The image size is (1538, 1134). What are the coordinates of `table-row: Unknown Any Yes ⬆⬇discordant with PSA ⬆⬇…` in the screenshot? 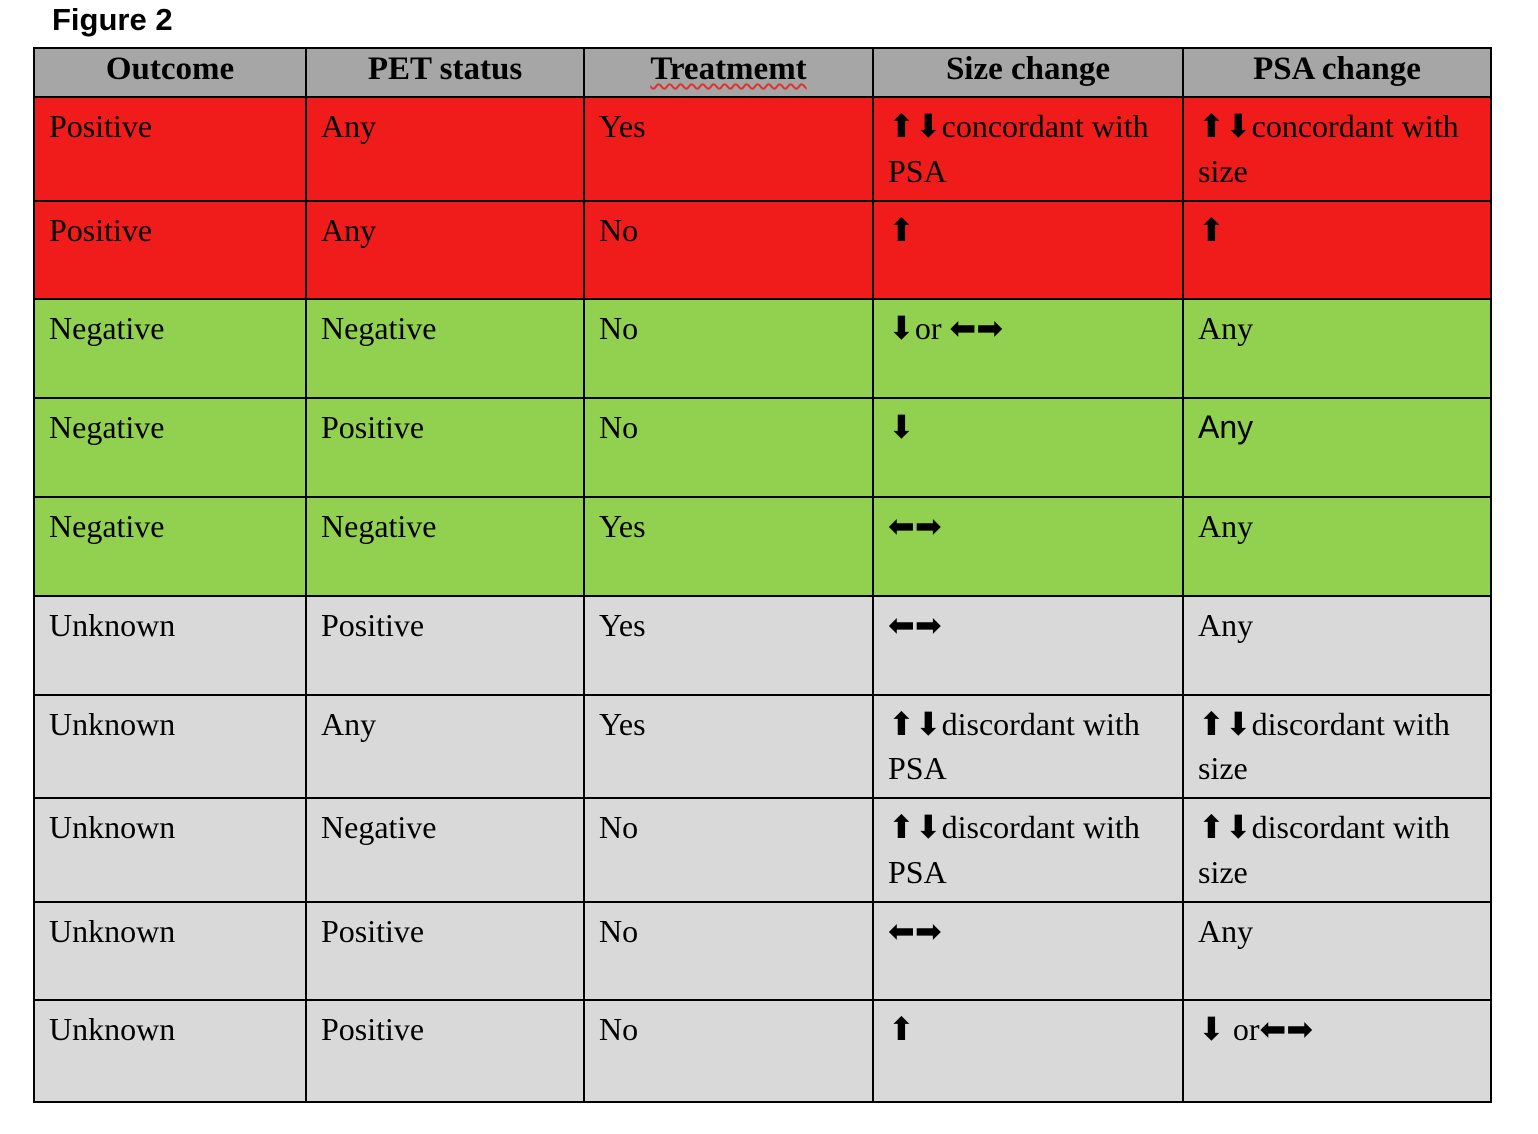 It's located at (762, 746).